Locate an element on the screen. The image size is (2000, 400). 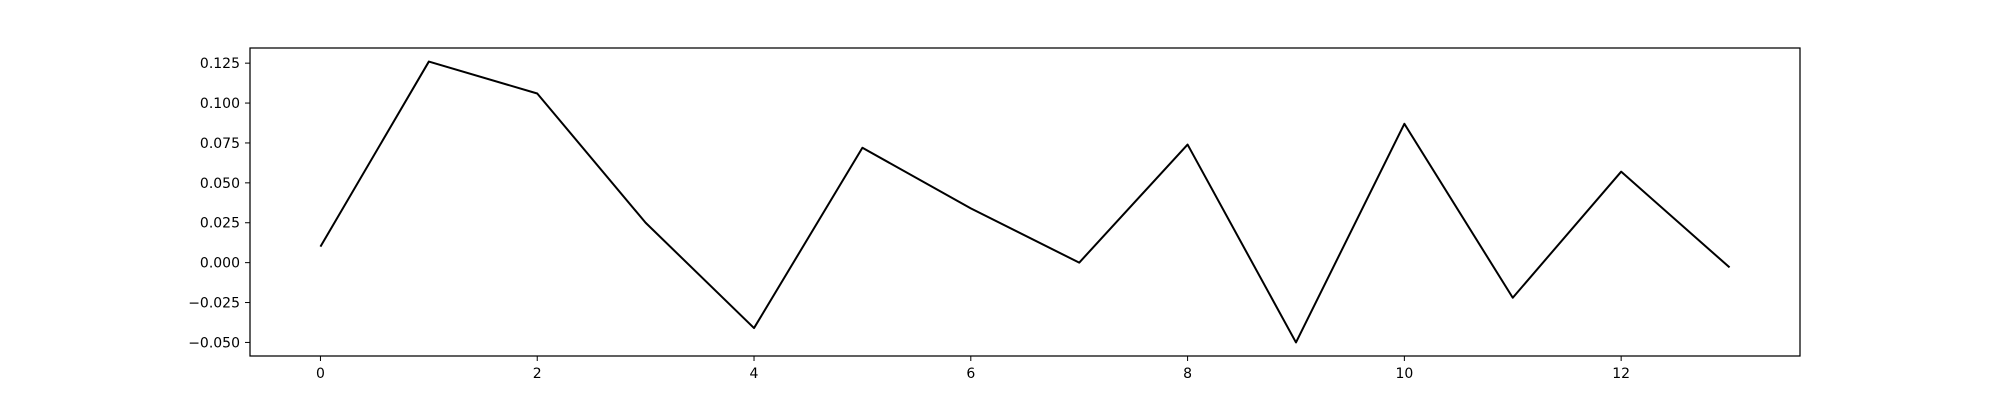
y-tick-label: 0.000 is located at coordinates (220, 264).